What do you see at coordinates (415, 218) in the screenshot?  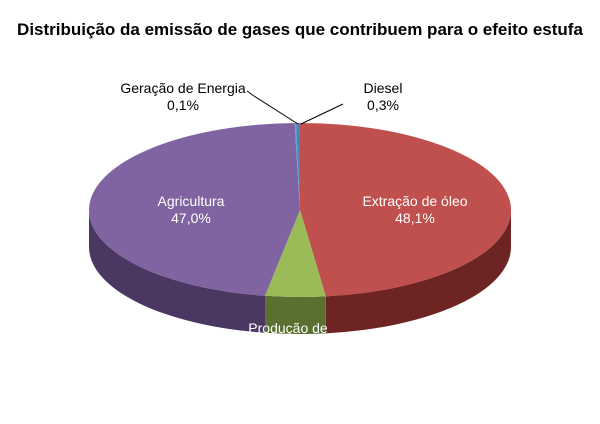 I see `slice-percent-label-0: 48,1%` at bounding box center [415, 218].